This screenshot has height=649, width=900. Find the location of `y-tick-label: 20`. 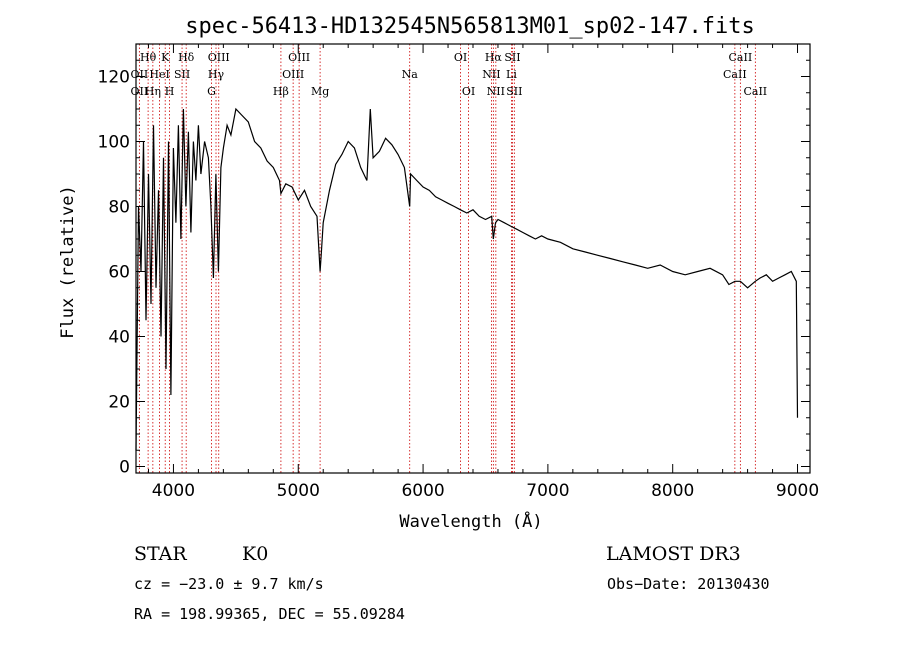

y-tick-label: 20 is located at coordinates (119, 403).